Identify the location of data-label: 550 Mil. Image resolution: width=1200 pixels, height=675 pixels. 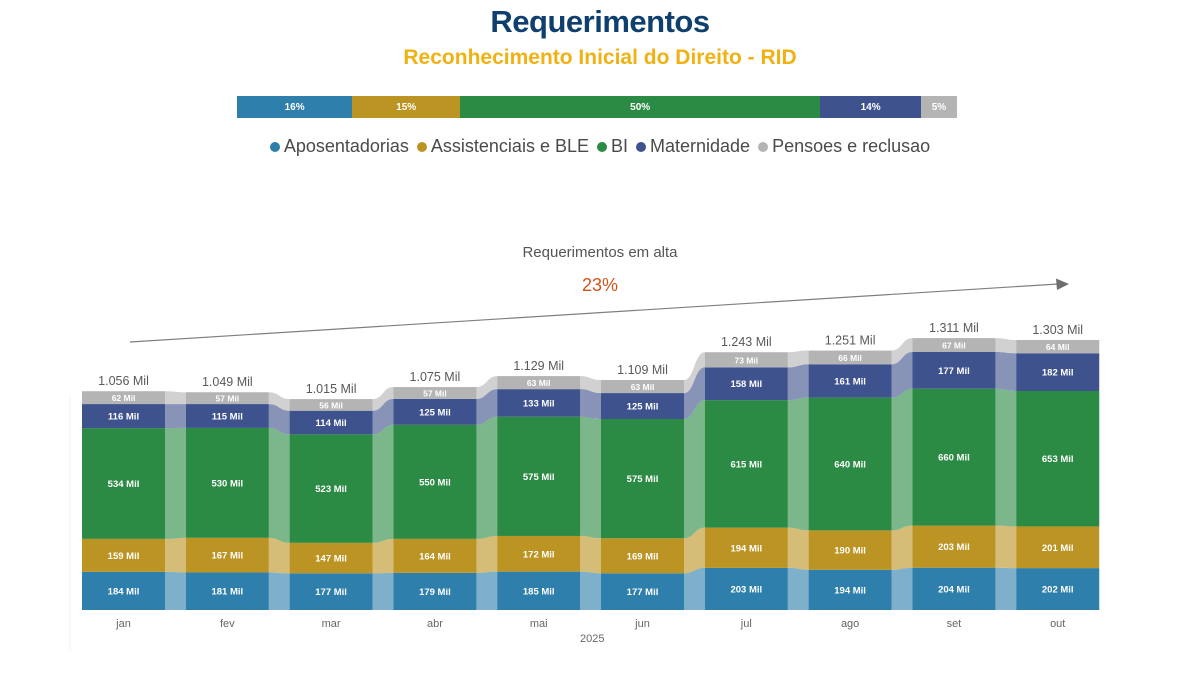
(435, 482).